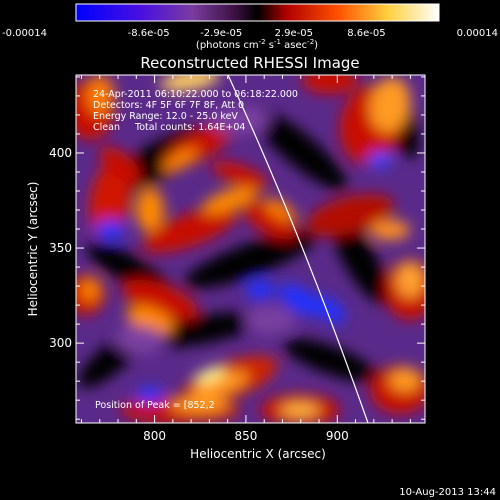  I want to click on colorbar-tick-label: -0.00014, so click(24, 33).